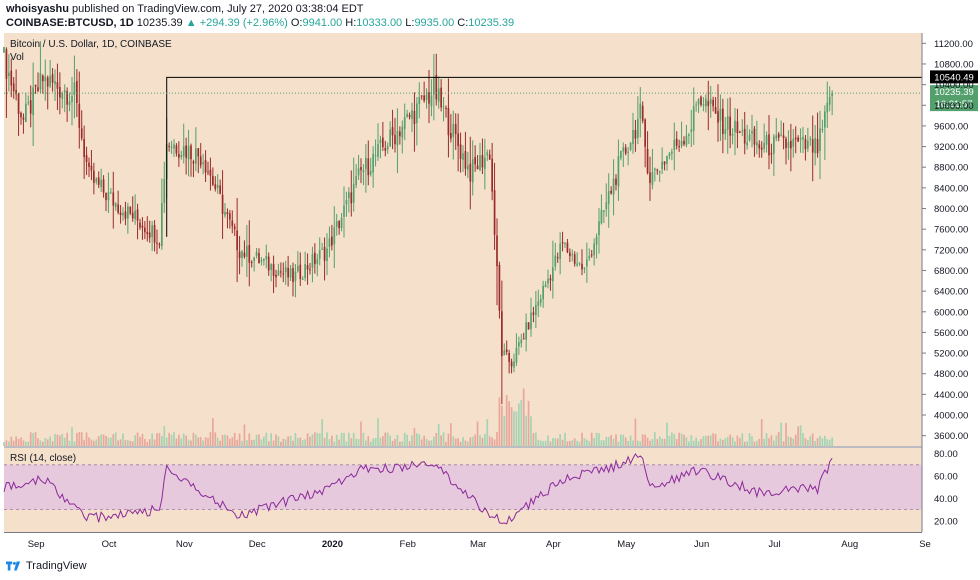 The image size is (980, 580). I want to click on tradingview-logo-icon, so click(14, 566).